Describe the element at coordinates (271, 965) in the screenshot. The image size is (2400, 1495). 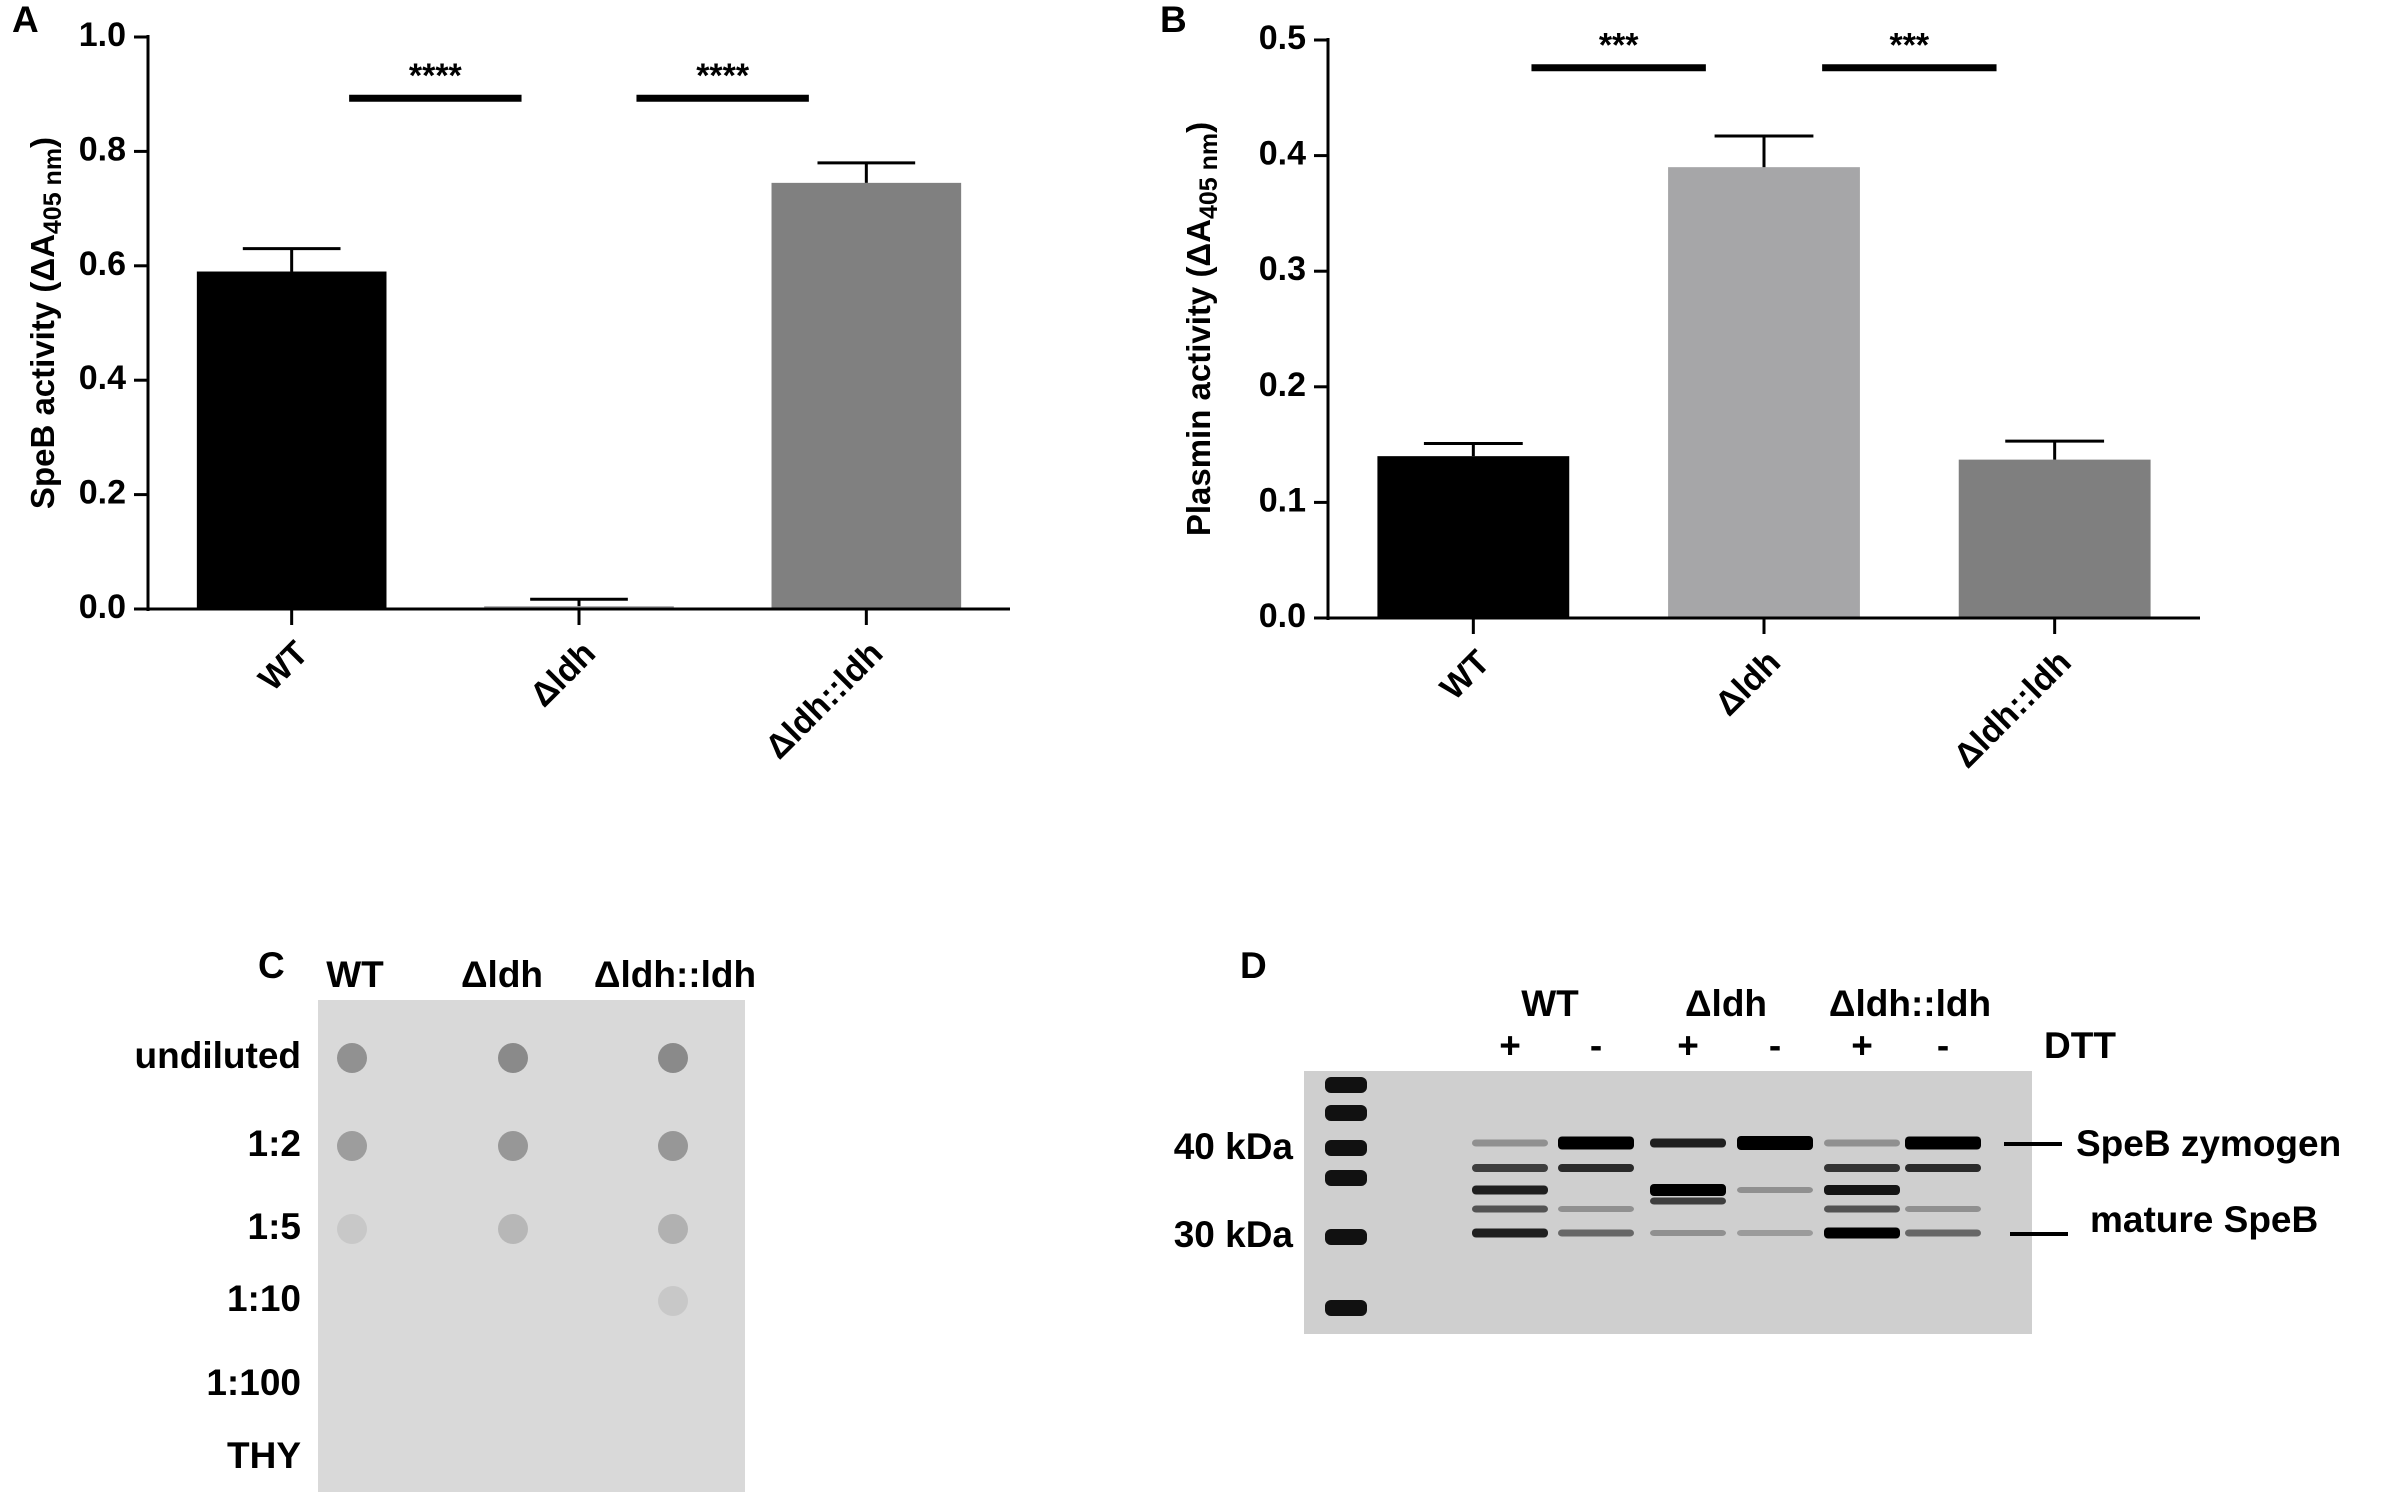
I see `panel-label: C` at that location.